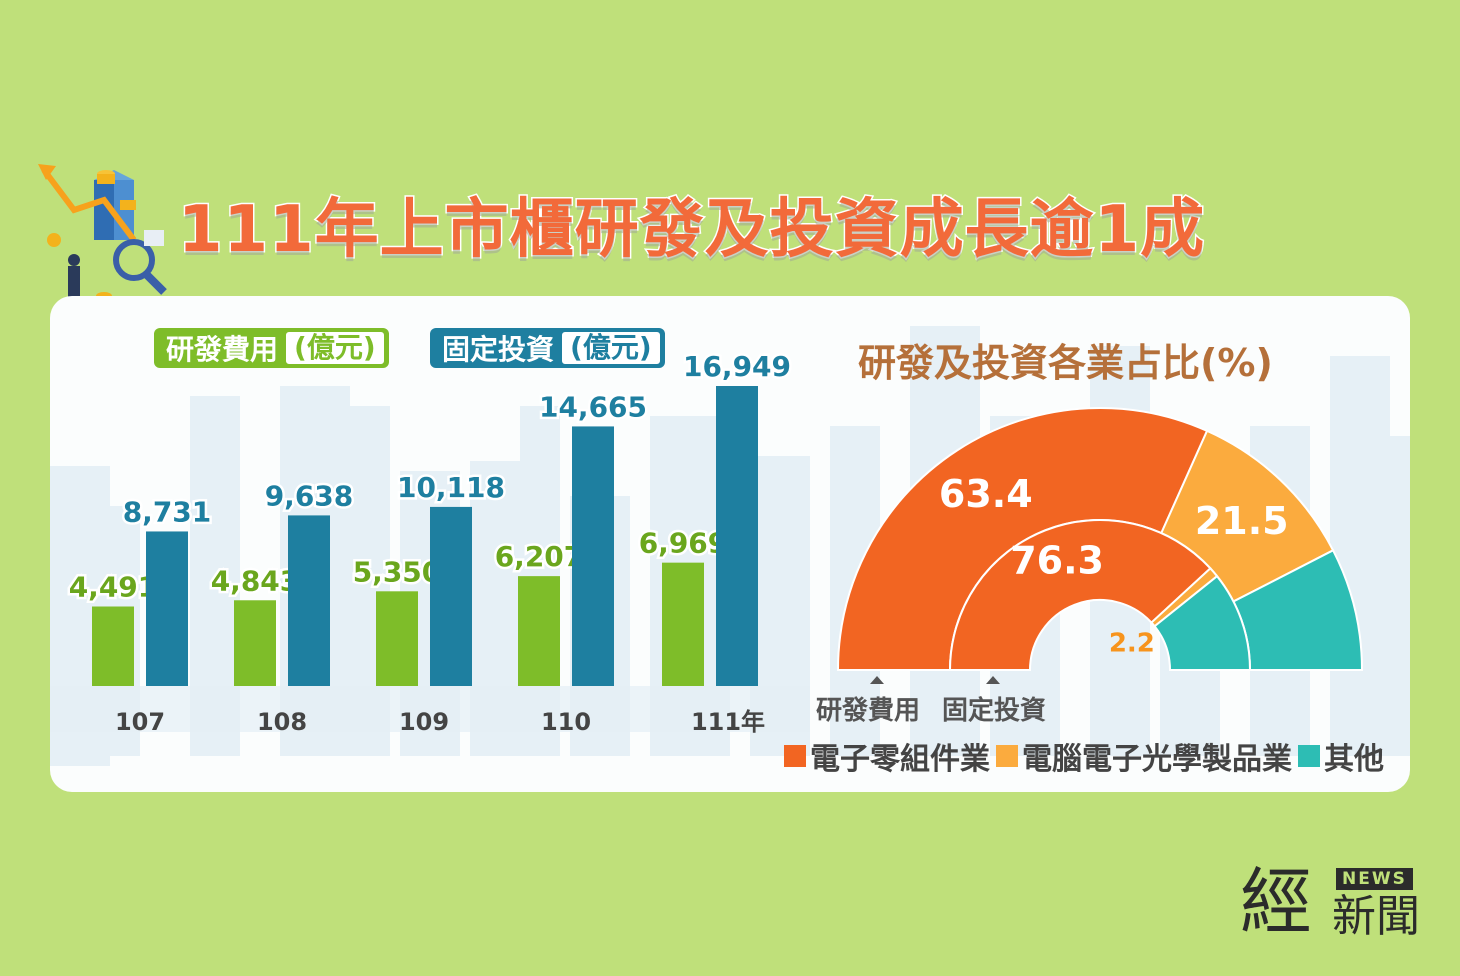 The width and height of the screenshot is (1460, 976). What do you see at coordinates (140, 722) in the screenshot?
I see `x-tick-label: 107` at bounding box center [140, 722].